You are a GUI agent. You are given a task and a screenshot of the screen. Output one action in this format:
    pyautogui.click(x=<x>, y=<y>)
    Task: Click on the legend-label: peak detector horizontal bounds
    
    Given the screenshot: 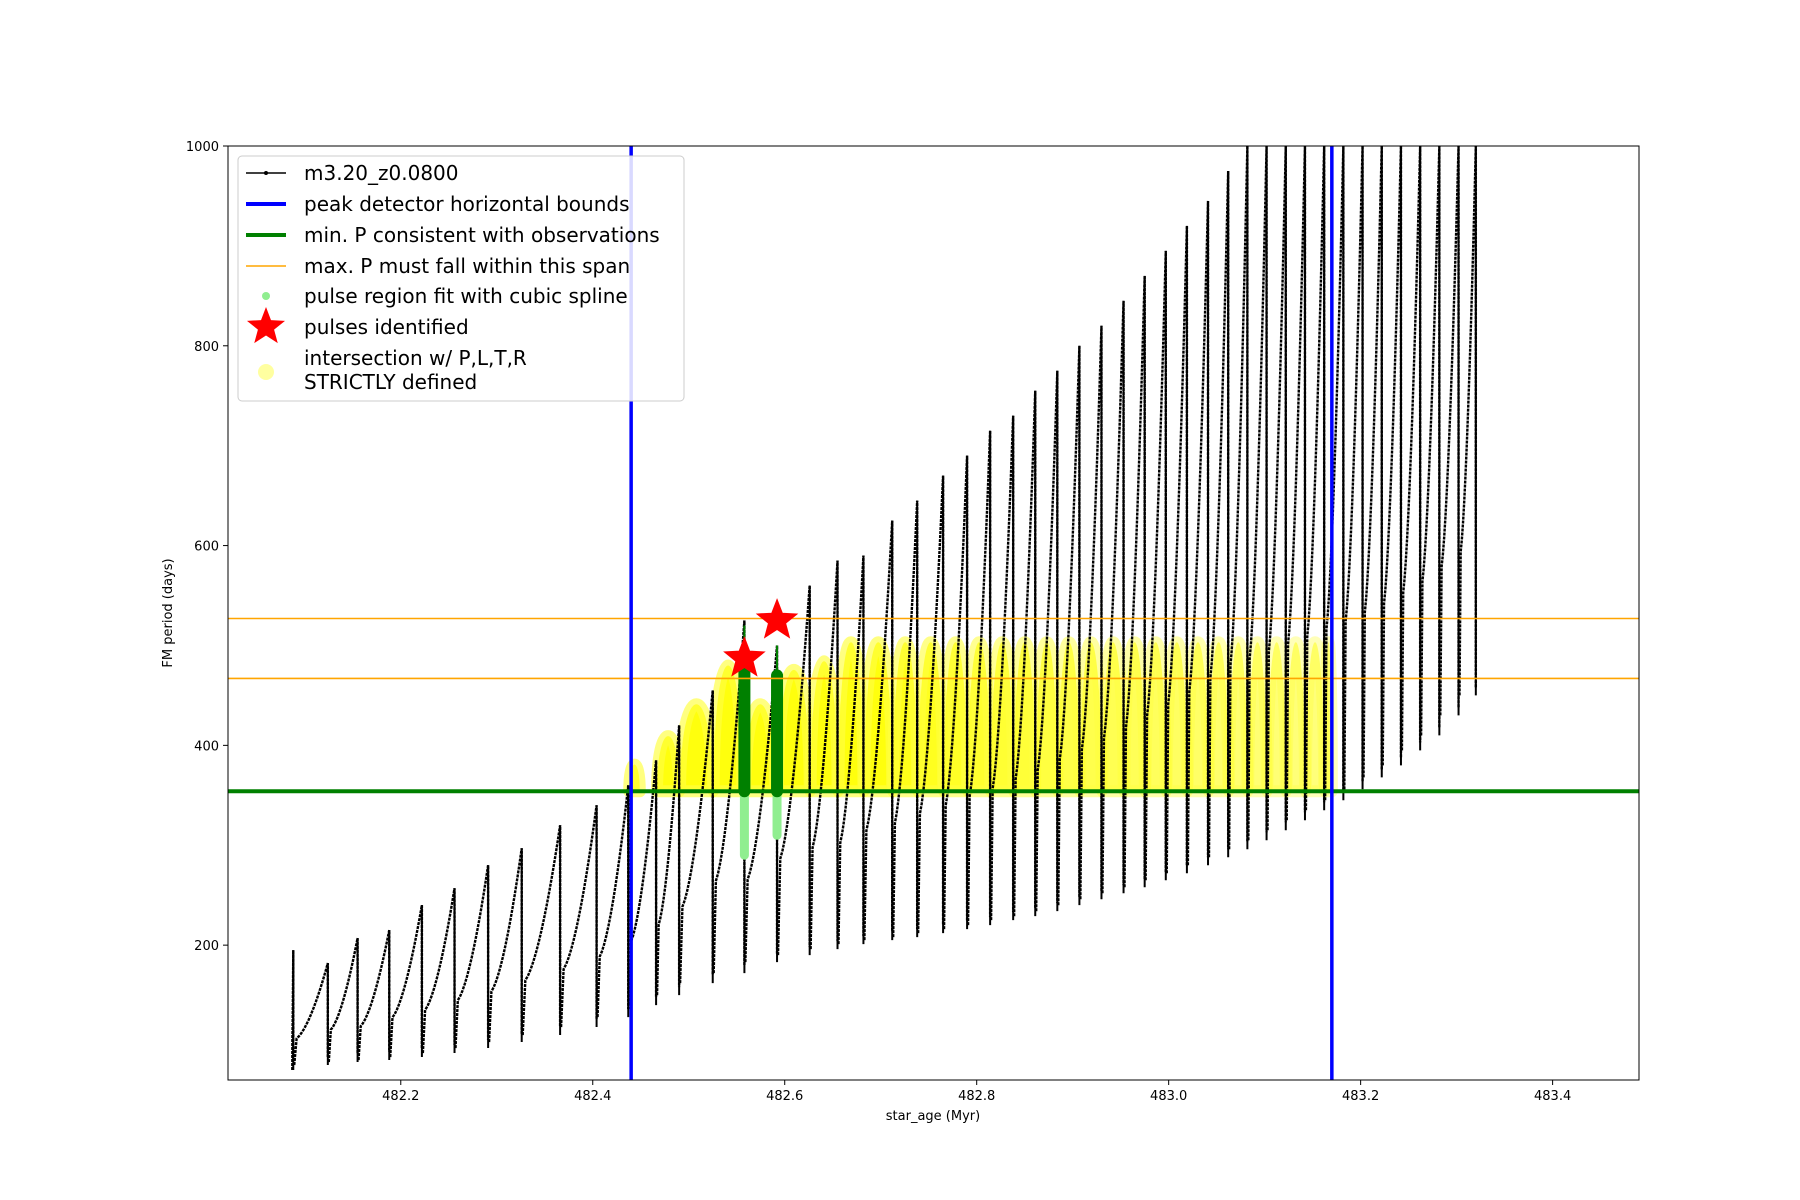 What is the action you would take?
    pyautogui.click(x=467, y=204)
    